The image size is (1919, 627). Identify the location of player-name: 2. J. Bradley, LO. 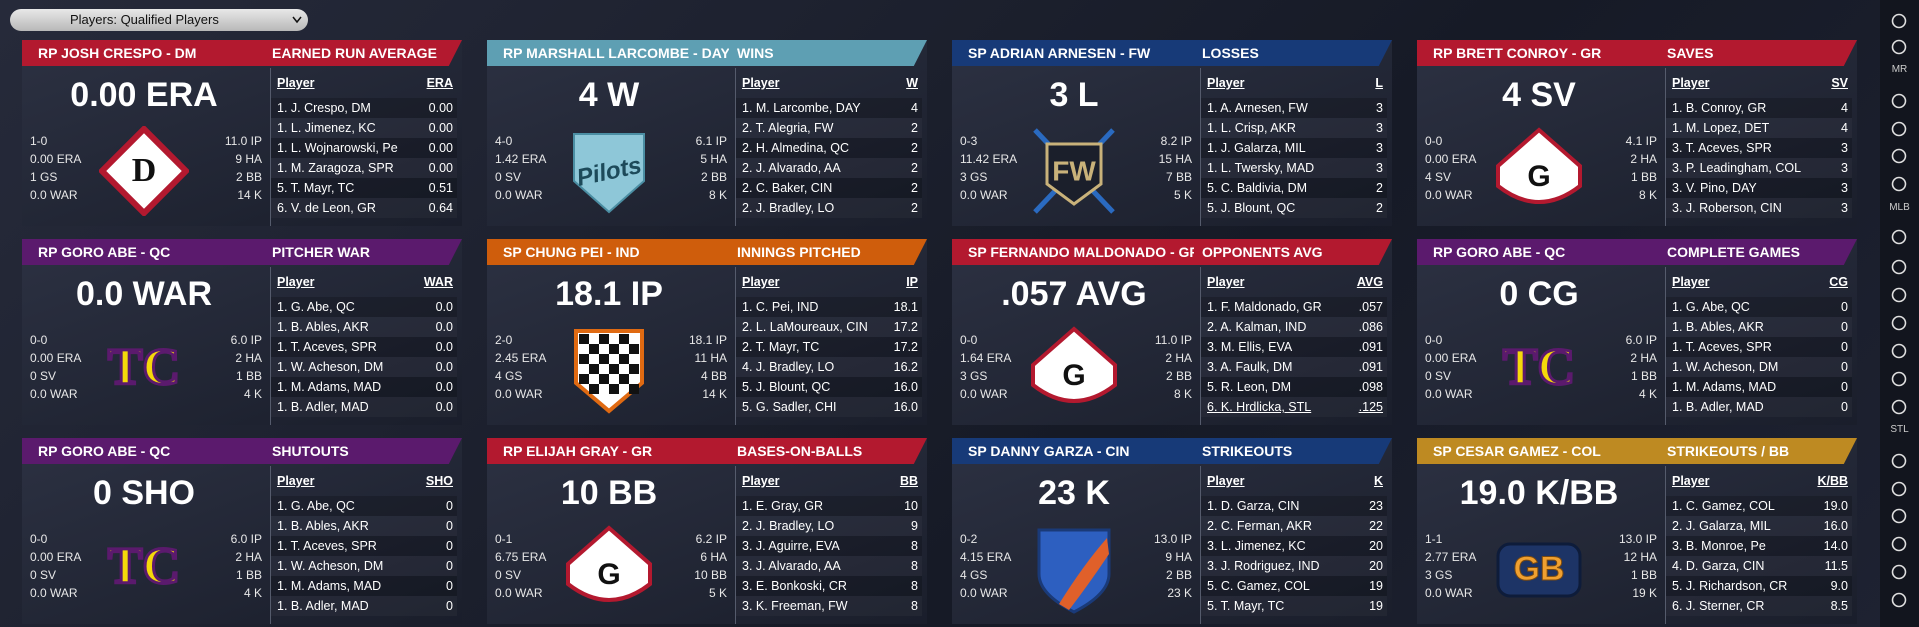
(788, 208).